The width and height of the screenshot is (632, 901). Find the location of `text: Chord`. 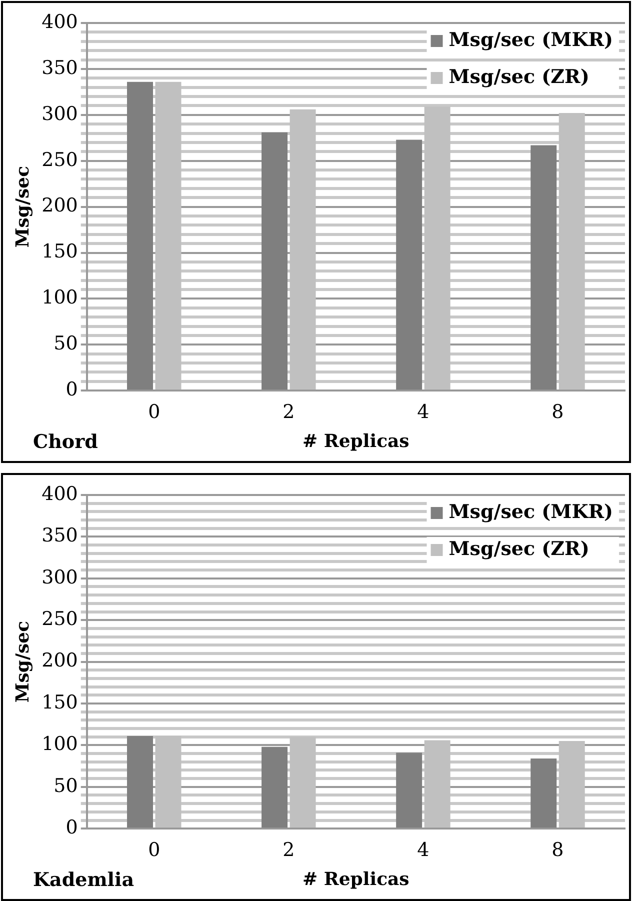

text: Chord is located at coordinates (65, 441).